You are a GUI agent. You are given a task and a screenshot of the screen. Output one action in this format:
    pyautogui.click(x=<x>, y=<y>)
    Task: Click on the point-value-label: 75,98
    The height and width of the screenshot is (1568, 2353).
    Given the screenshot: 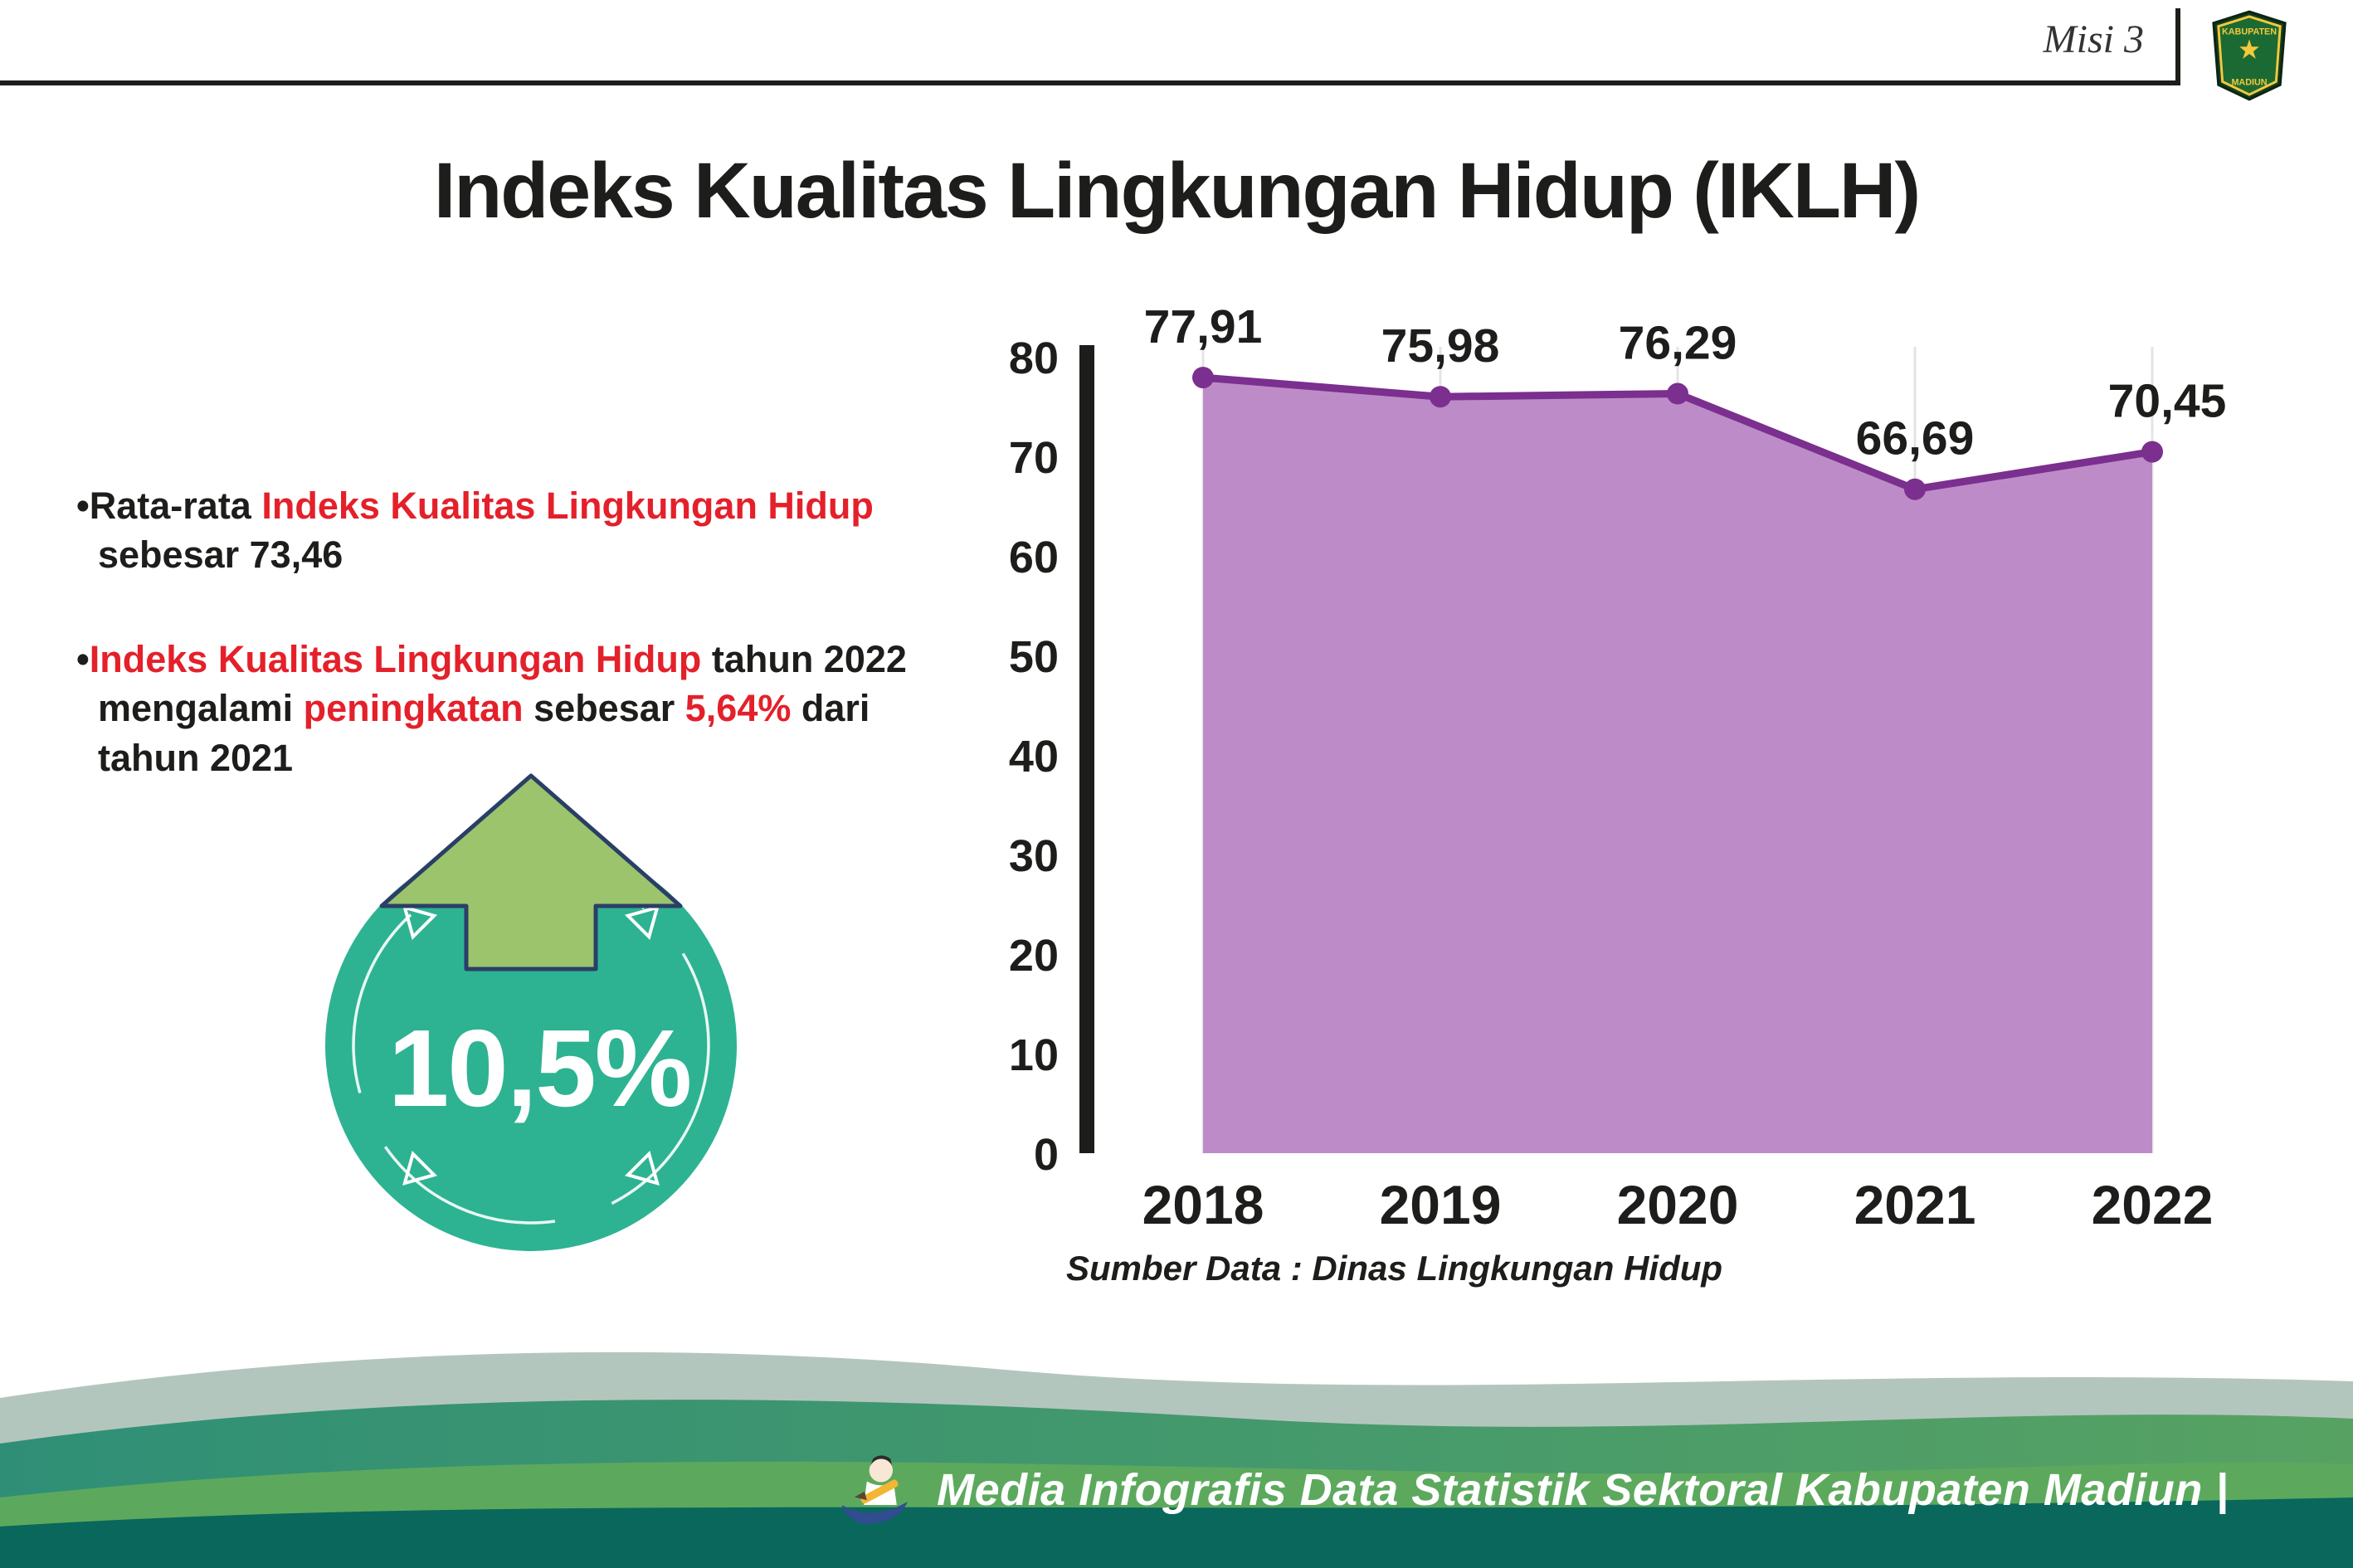 What is the action you would take?
    pyautogui.click(x=1440, y=346)
    